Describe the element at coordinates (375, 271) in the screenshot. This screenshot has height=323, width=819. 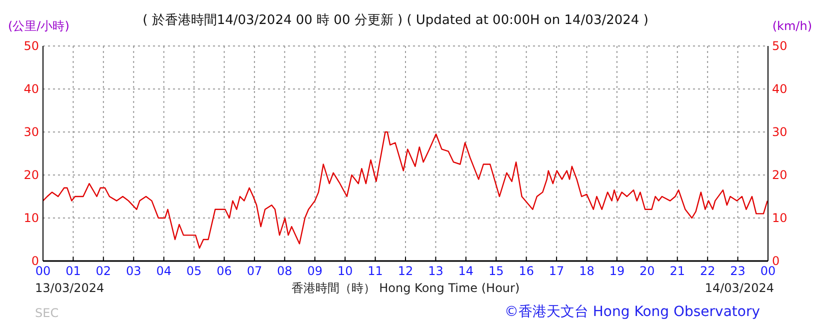
I see `x-tick-label: 11` at that location.